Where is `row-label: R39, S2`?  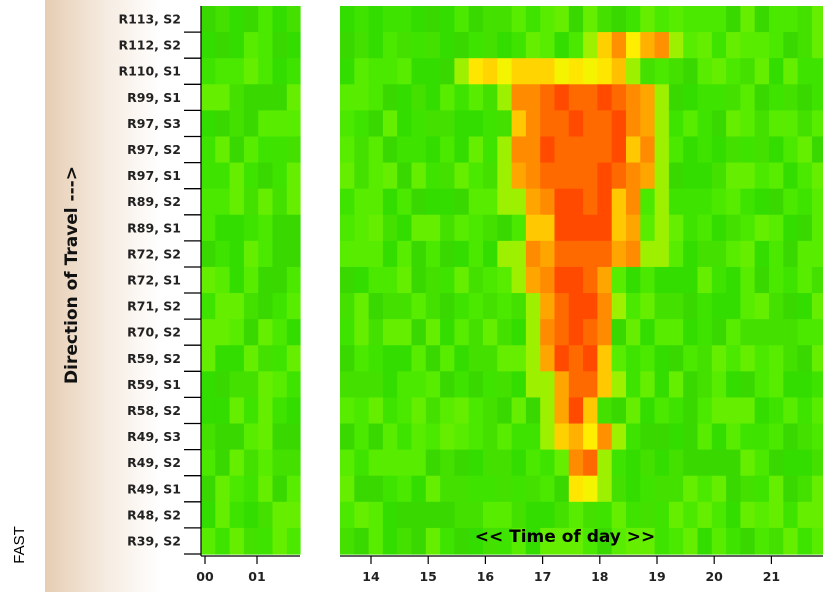 row-label: R39, S2 is located at coordinates (154, 541).